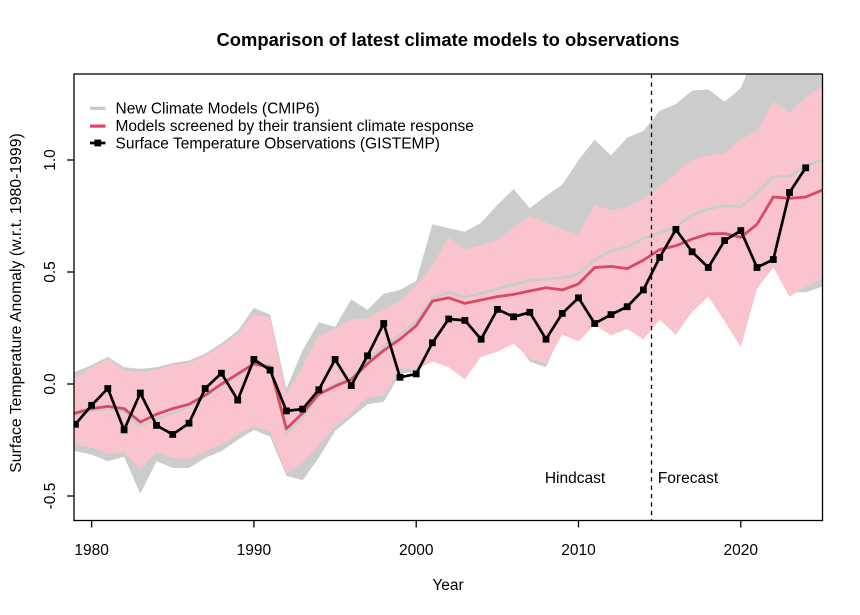  What do you see at coordinates (91, 550) in the screenshot?
I see `svg-text: 1980` at bounding box center [91, 550].